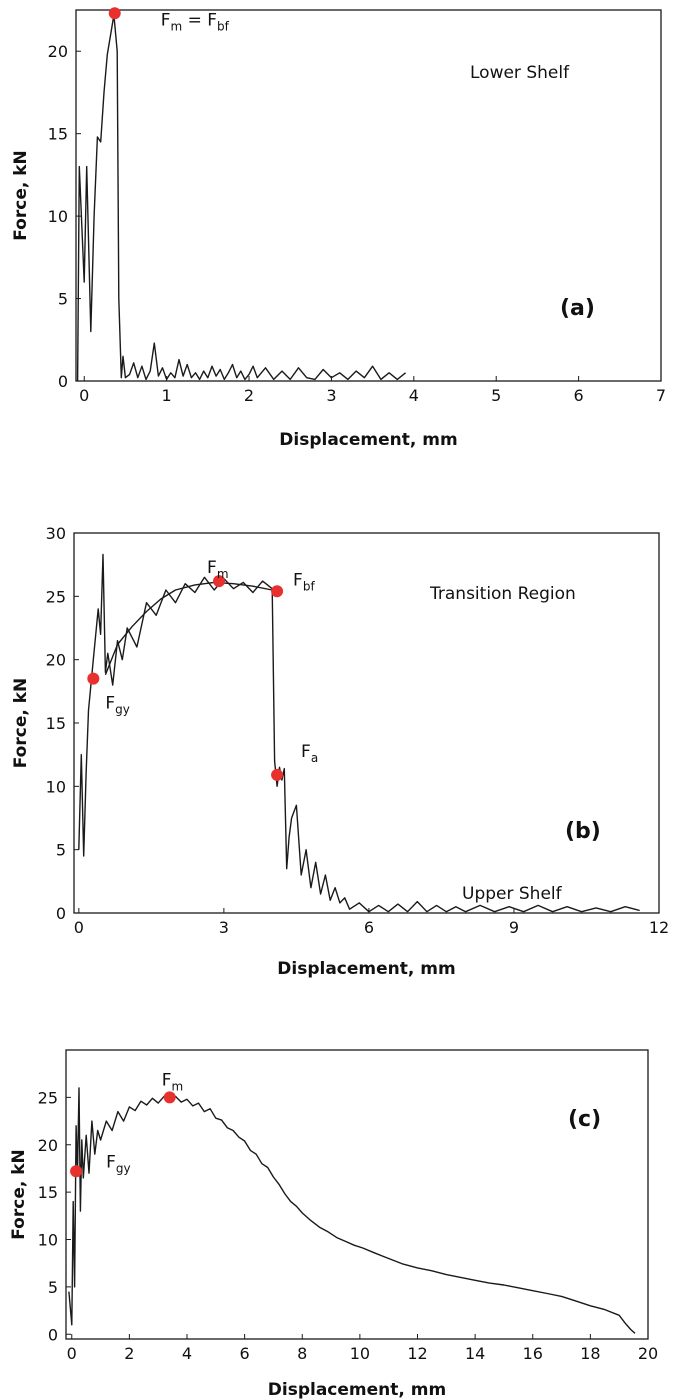  Describe the element at coordinates (590, 1353) in the screenshot. I see `x-tick-label: 18` at that location.